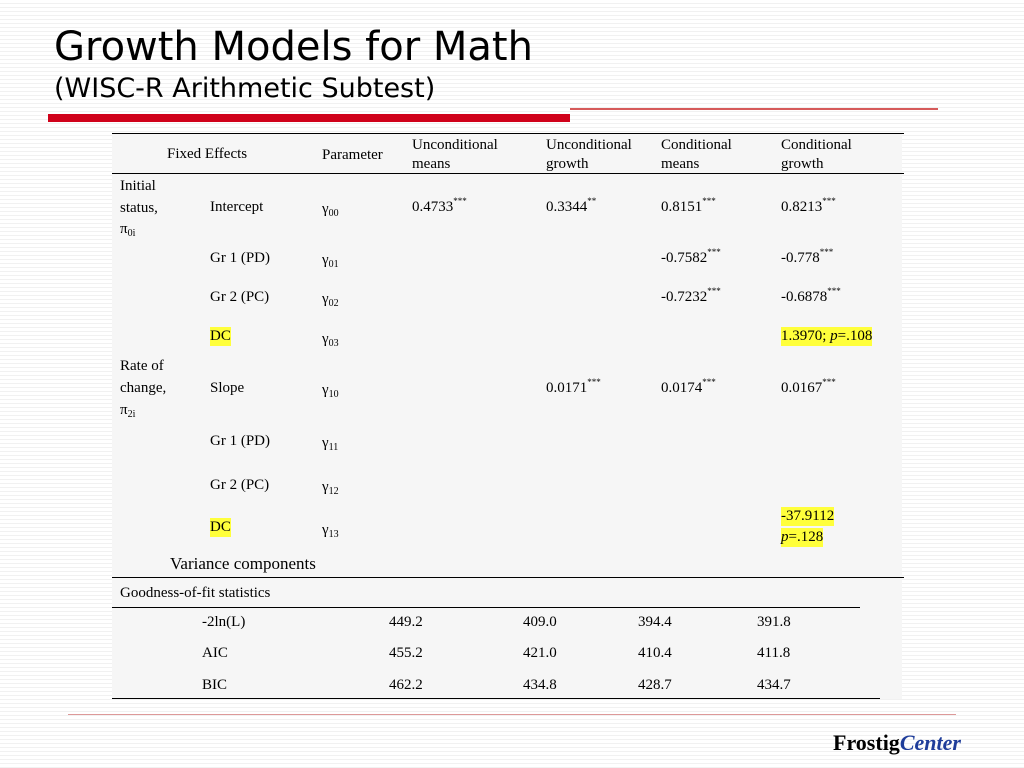 This screenshot has width=1024, height=768. I want to click on header-cond-means-1: Conditional, so click(696, 145).